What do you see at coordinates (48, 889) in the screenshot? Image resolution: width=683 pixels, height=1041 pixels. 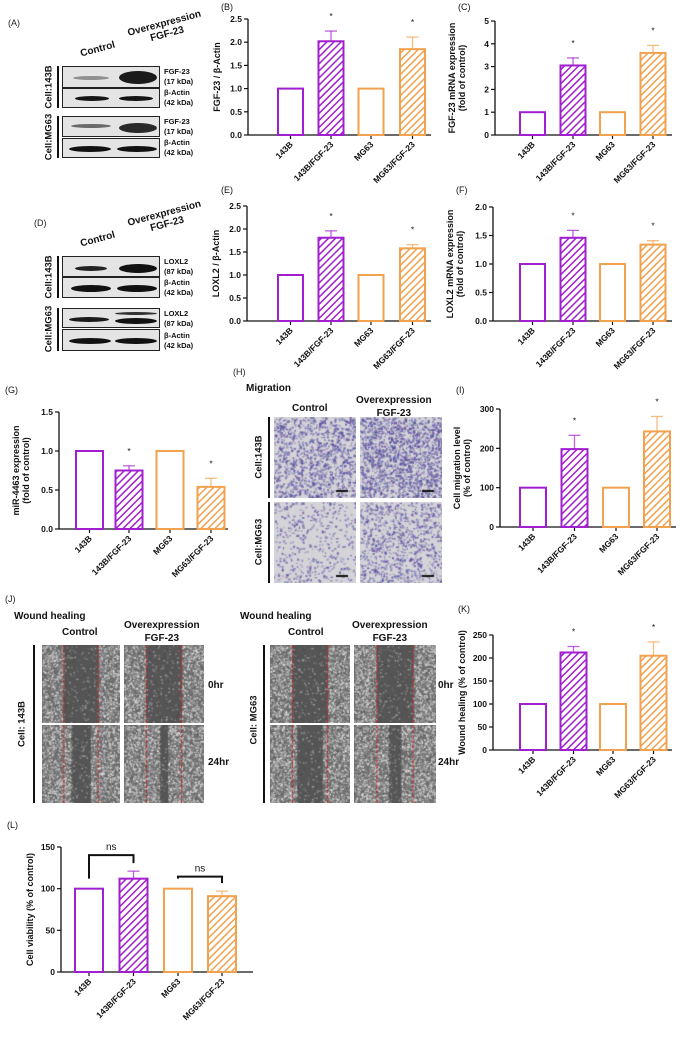 I see `y-tick-label: 100` at bounding box center [48, 889].